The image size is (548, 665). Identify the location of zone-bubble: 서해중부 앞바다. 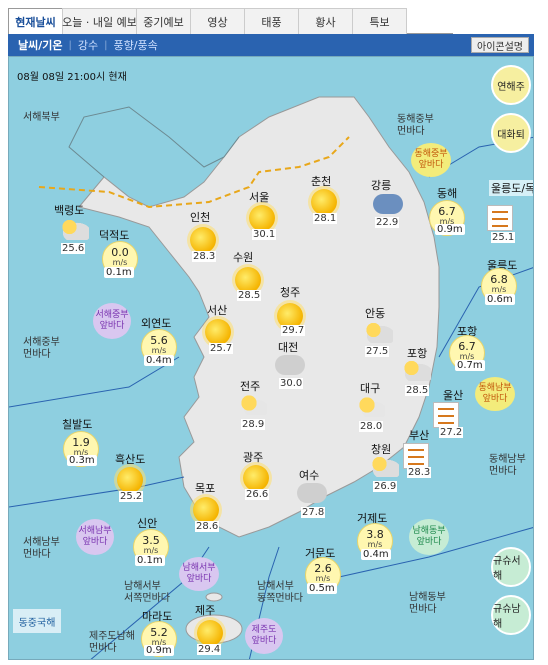
(112, 321).